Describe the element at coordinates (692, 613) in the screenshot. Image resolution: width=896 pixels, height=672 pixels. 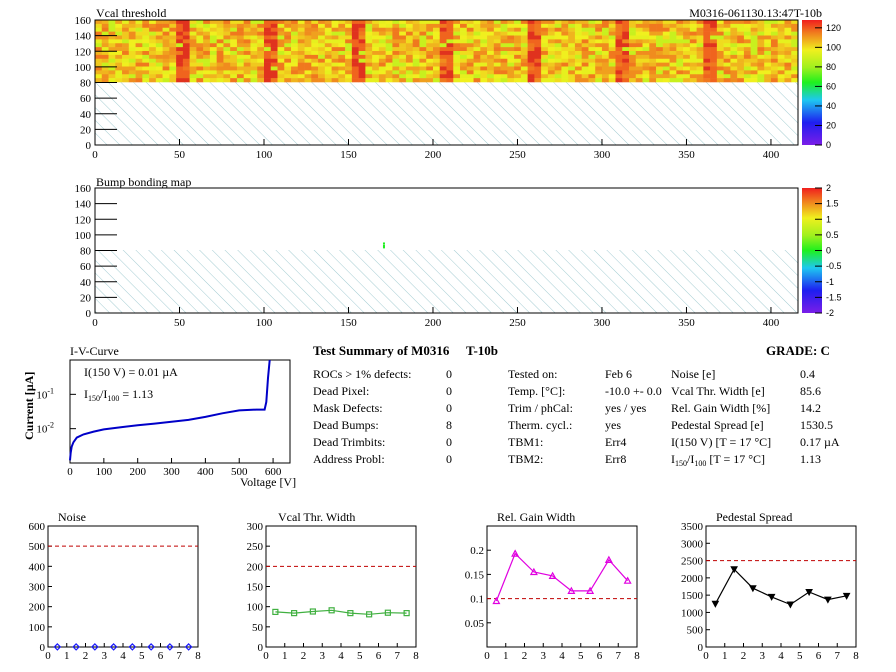
I see `y-tick-label: 1000` at that location.